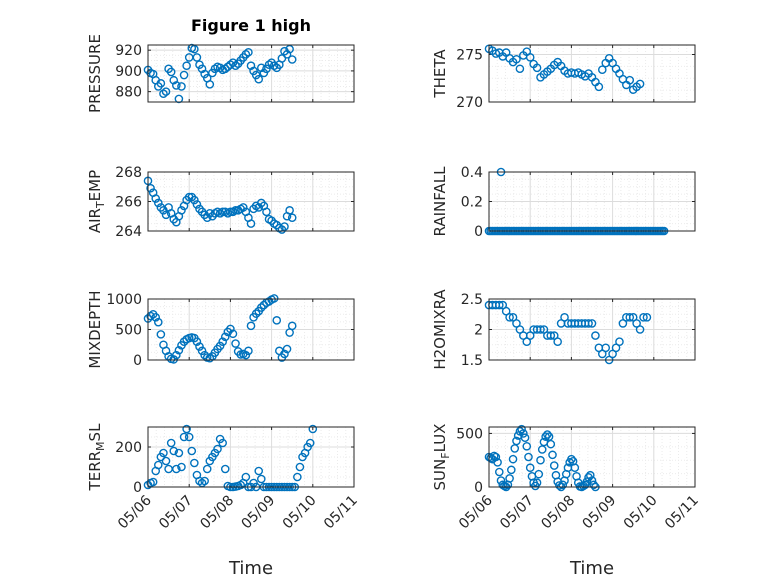 This screenshot has height=583, width=778. Describe the element at coordinates (128, 93) in the screenshot. I see `y-tick-label: 880` at that location.